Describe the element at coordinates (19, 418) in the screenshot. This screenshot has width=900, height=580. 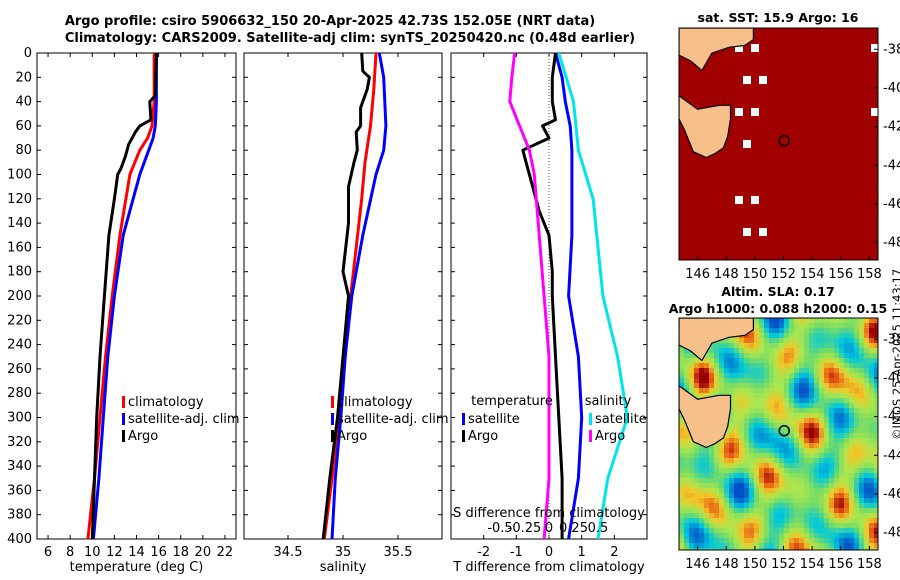
I see `y-tick-label: 300` at that location.